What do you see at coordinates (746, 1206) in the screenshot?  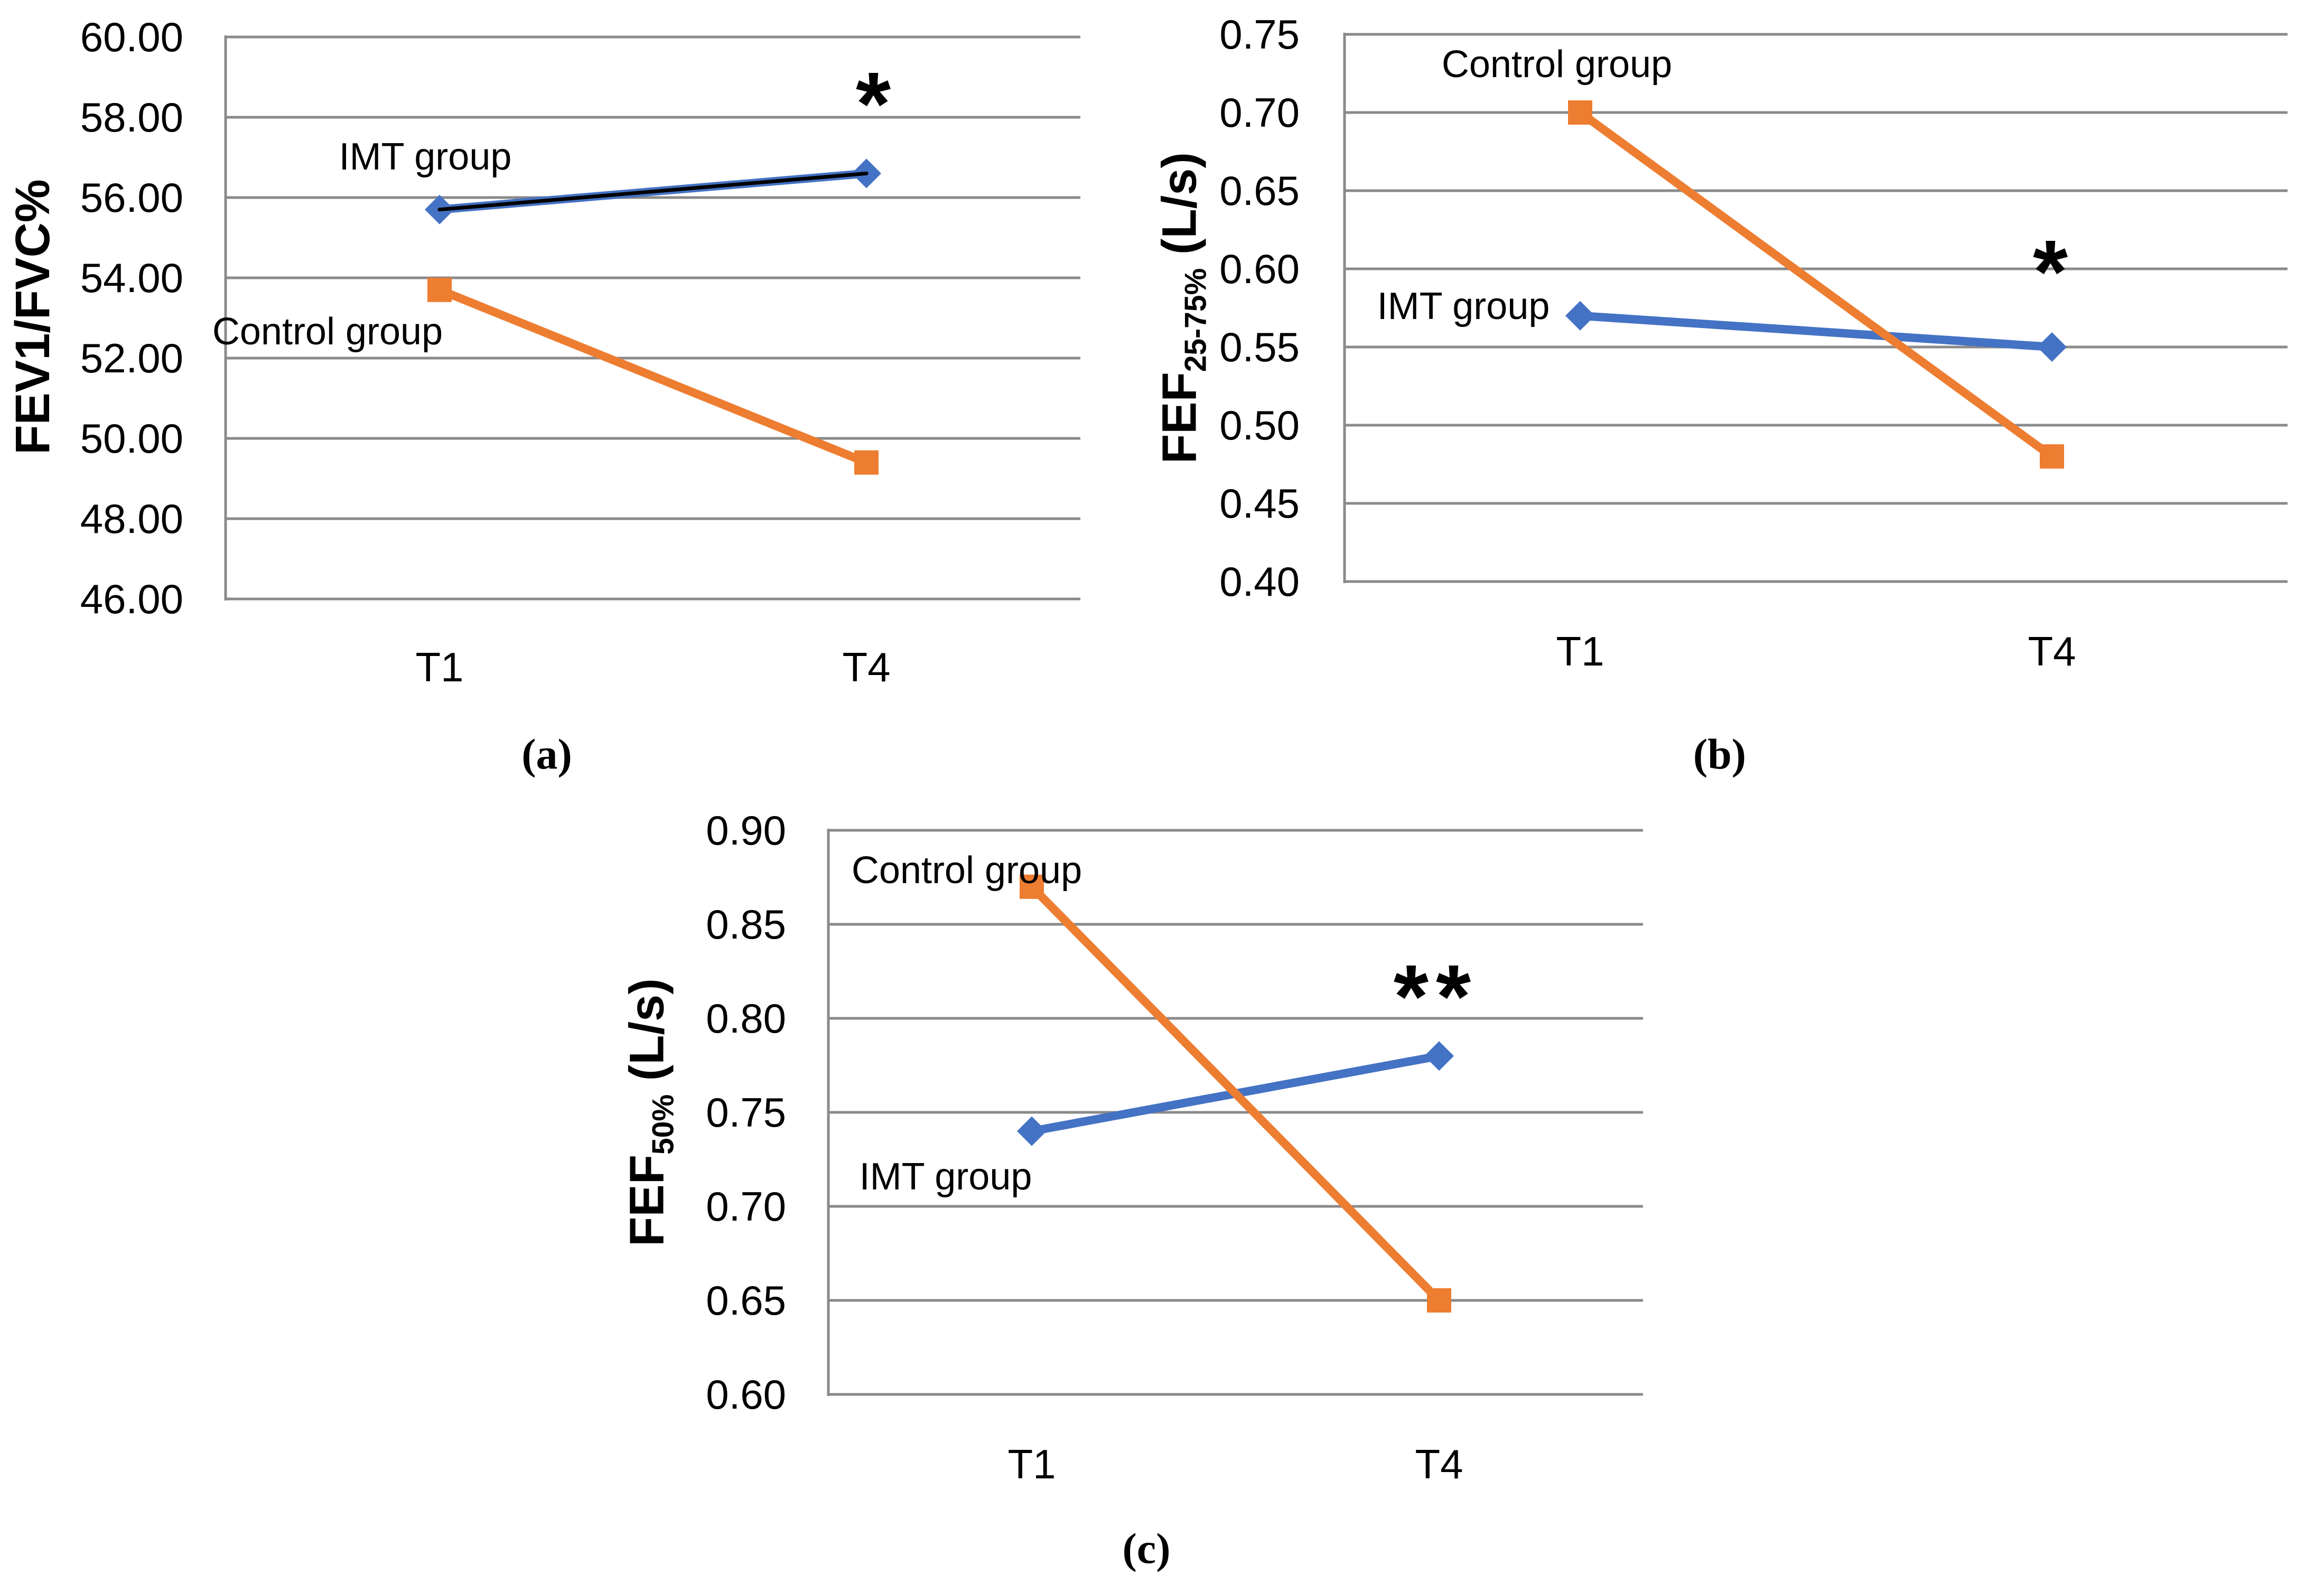 I see `chart-c-y-tick-label: 0.70` at bounding box center [746, 1206].